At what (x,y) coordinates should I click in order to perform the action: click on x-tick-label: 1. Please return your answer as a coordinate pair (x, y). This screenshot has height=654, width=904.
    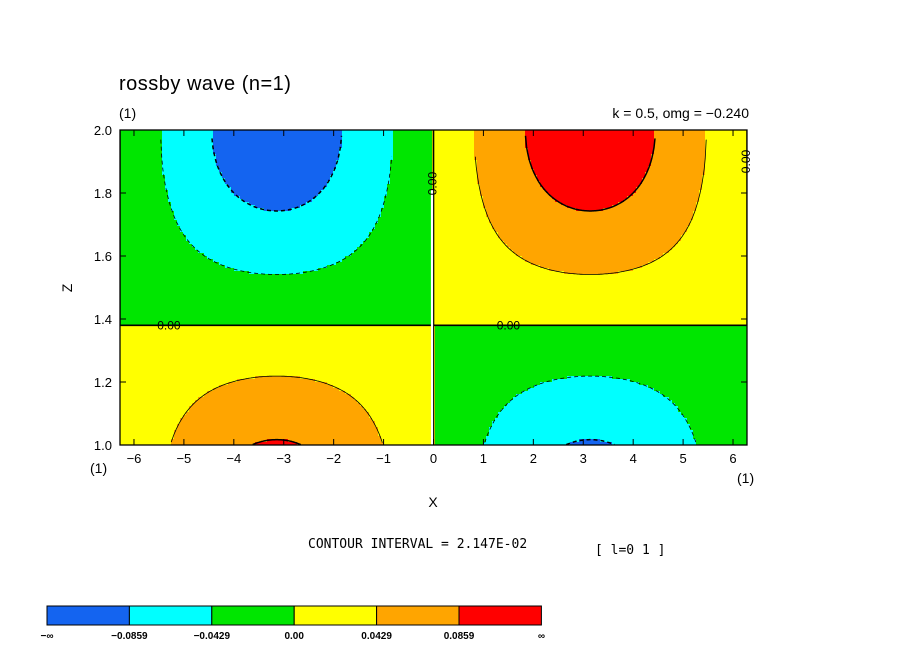
    Looking at the image, I should click on (483, 458).